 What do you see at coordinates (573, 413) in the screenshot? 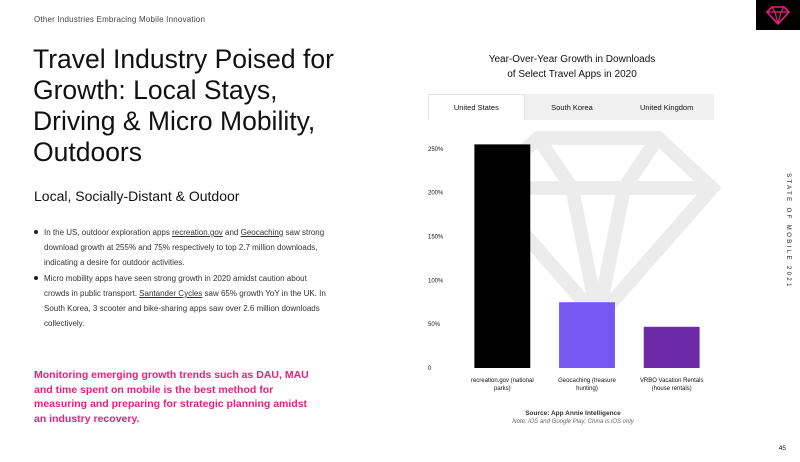
I see `chart-source: Source: App Annie Intelligence` at bounding box center [573, 413].